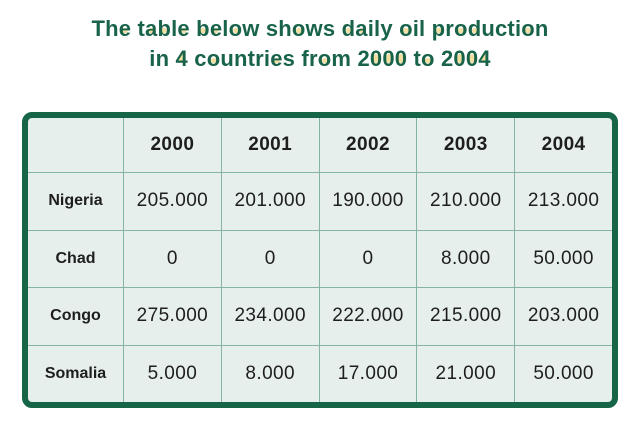  Describe the element at coordinates (563, 145) in the screenshot. I see `year-header-2004: 2004` at that location.